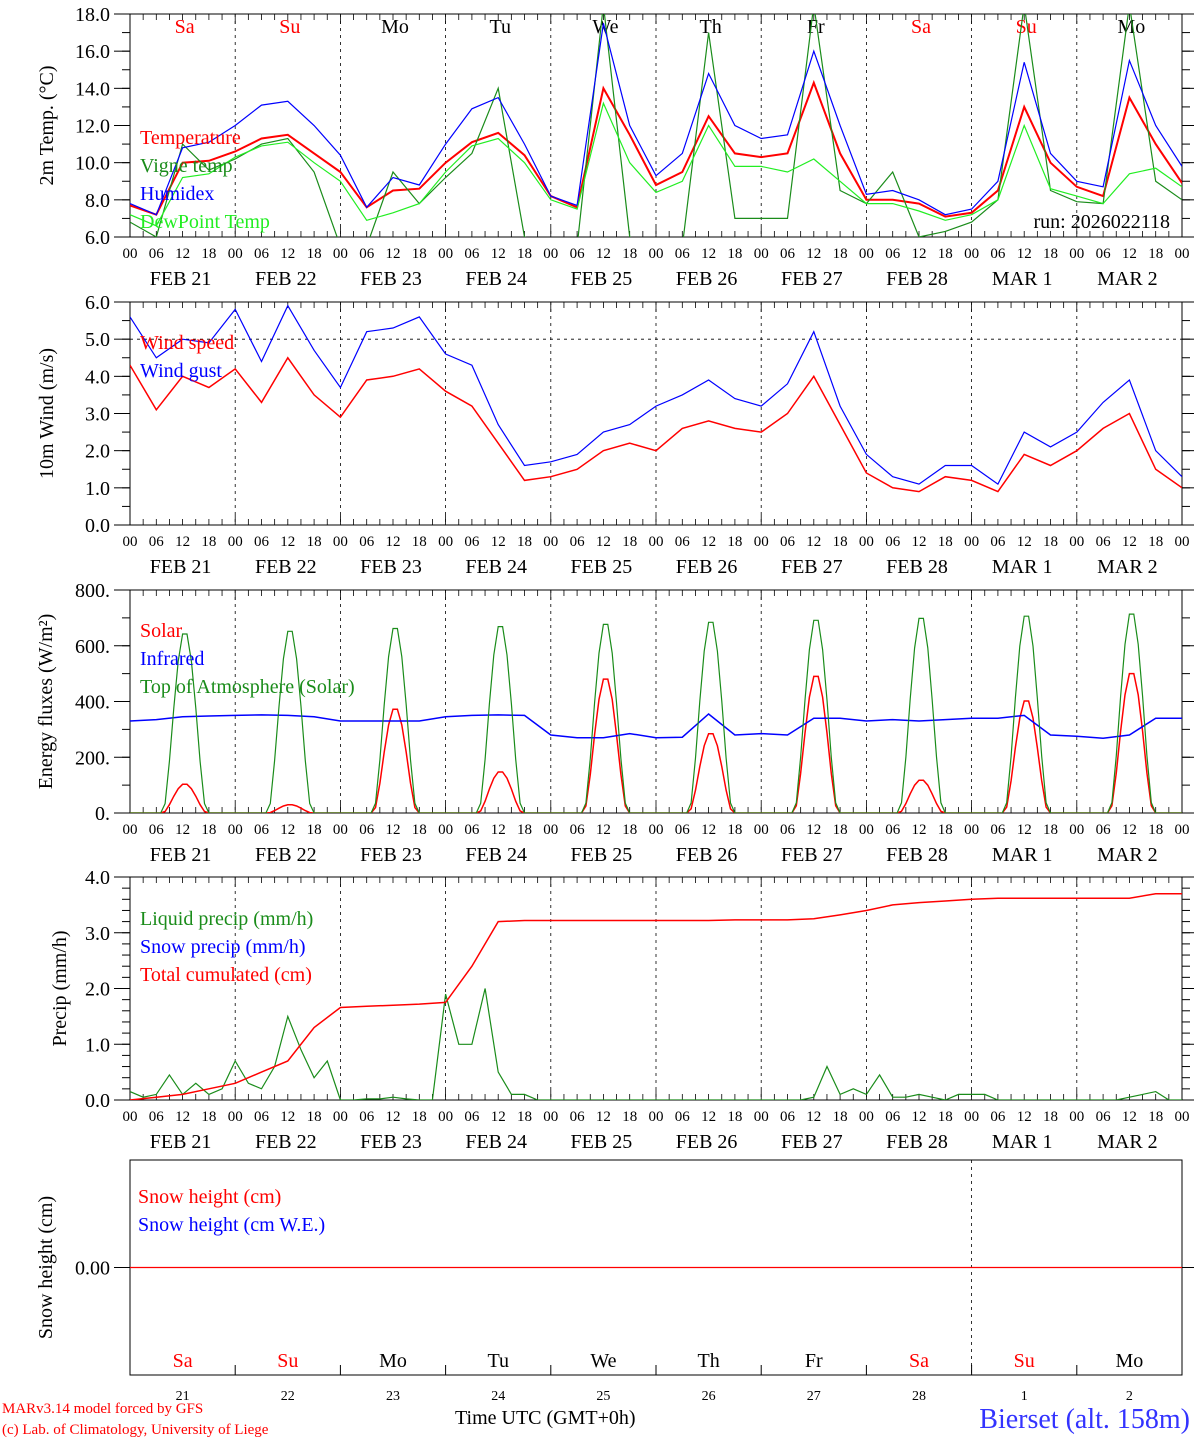  What do you see at coordinates (209, 1197) in the screenshot?
I see `legend-entry: Snow height (cm)` at bounding box center [209, 1197].